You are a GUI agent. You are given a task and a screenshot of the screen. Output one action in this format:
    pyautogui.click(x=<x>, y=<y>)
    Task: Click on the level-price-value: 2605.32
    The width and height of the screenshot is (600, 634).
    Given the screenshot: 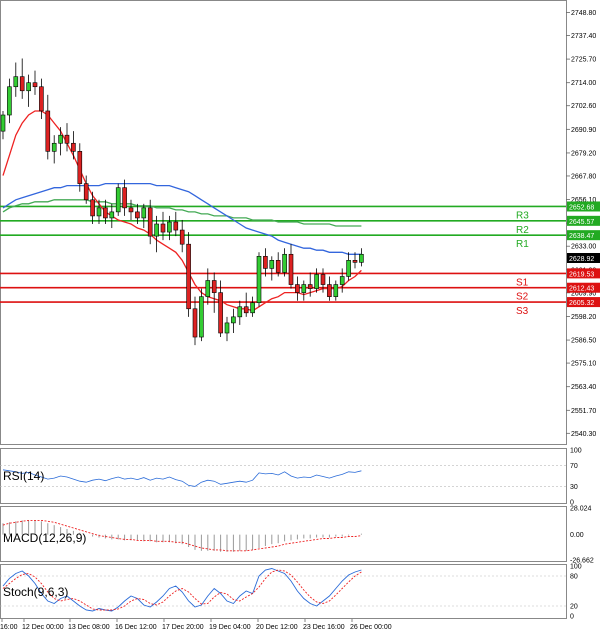 What is the action you would take?
    pyautogui.click(x=581, y=303)
    